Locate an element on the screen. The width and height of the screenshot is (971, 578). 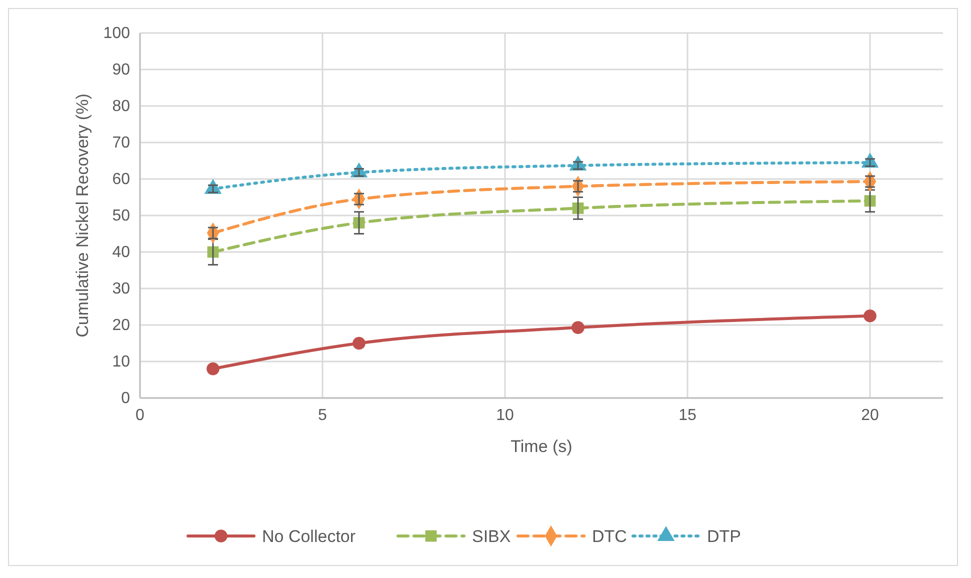
x-axis-title: Time (s) is located at coordinates (541, 446).